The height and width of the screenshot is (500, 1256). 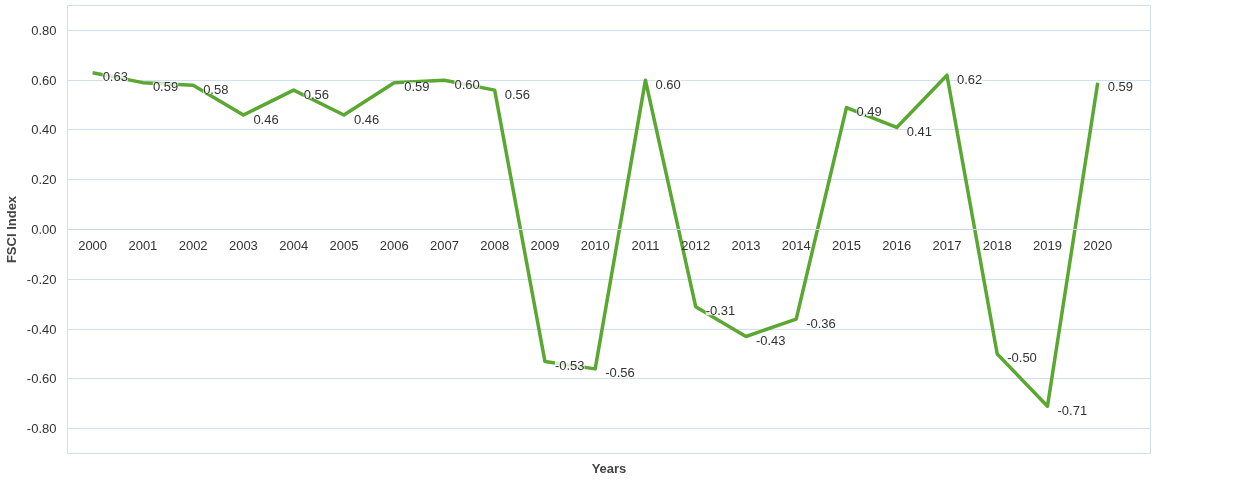 What do you see at coordinates (720, 311) in the screenshot?
I see `text: -0.31` at bounding box center [720, 311].